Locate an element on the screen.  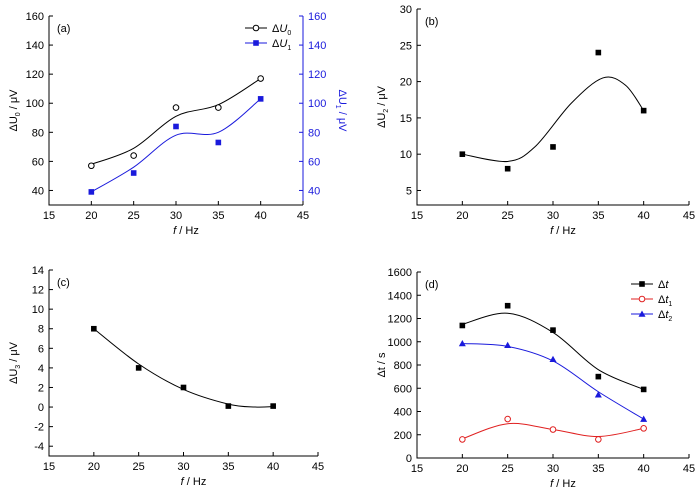
y-tick-label: 100 is located at coordinates (35, 104).